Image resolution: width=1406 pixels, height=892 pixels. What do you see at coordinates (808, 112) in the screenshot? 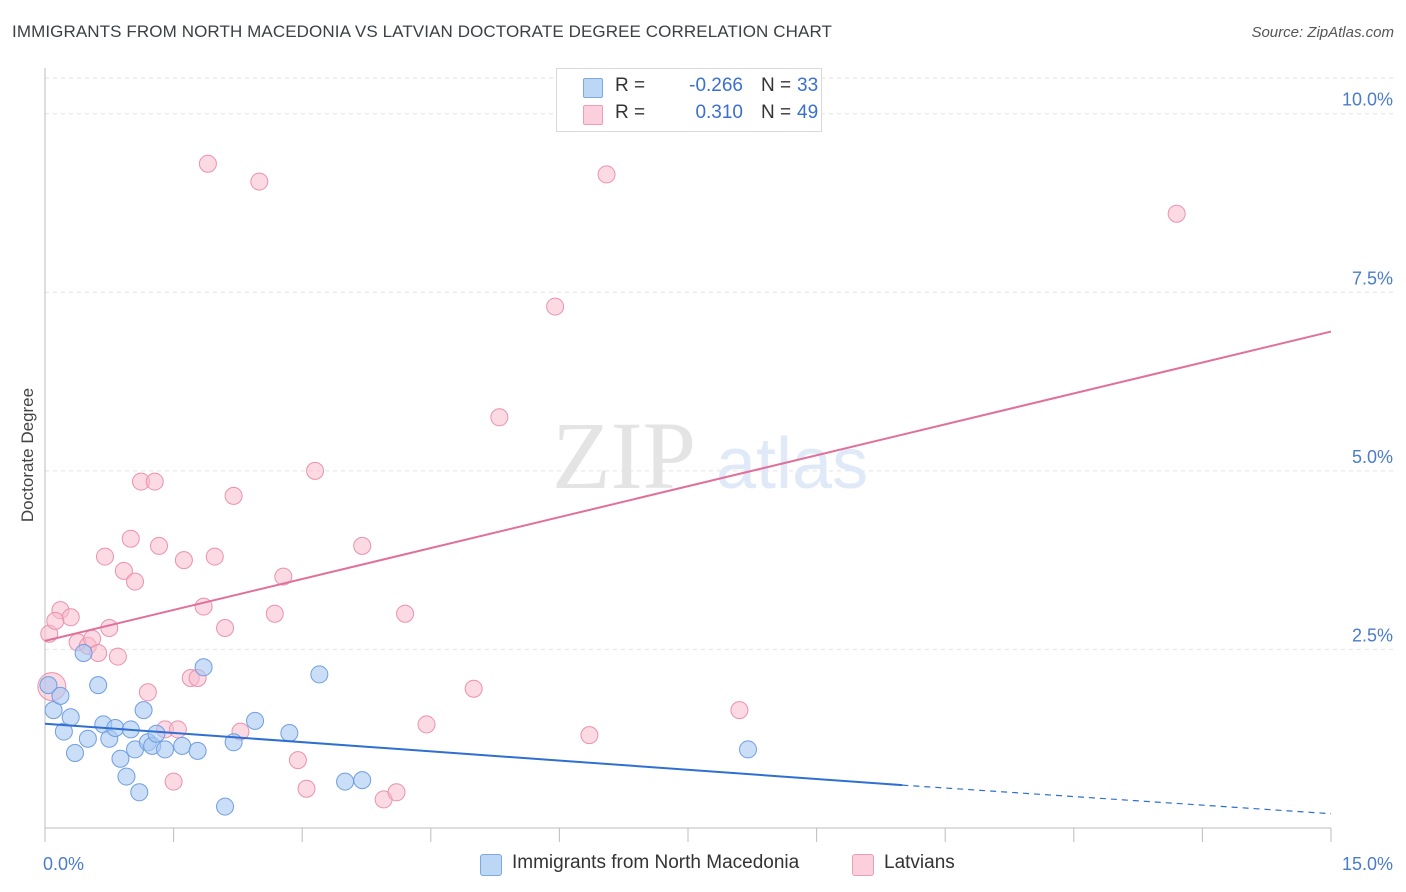
I see `legend-n-value: 49` at bounding box center [808, 112].